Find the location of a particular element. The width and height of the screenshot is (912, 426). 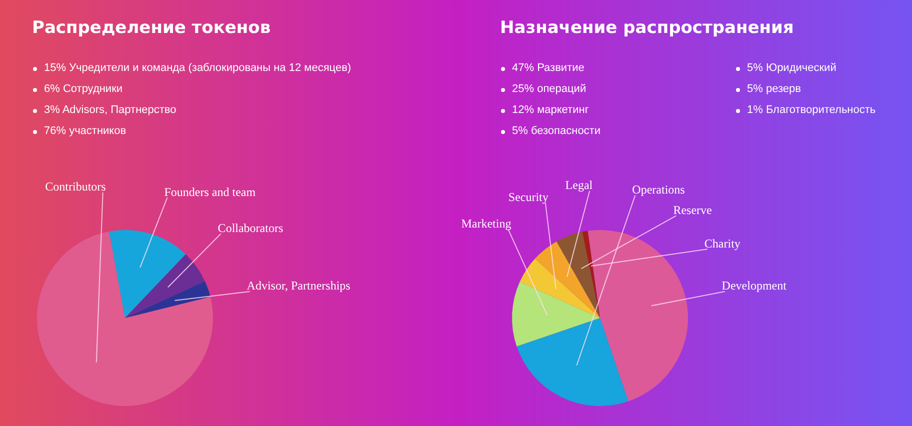

slice-label: Marketing is located at coordinates (486, 223).